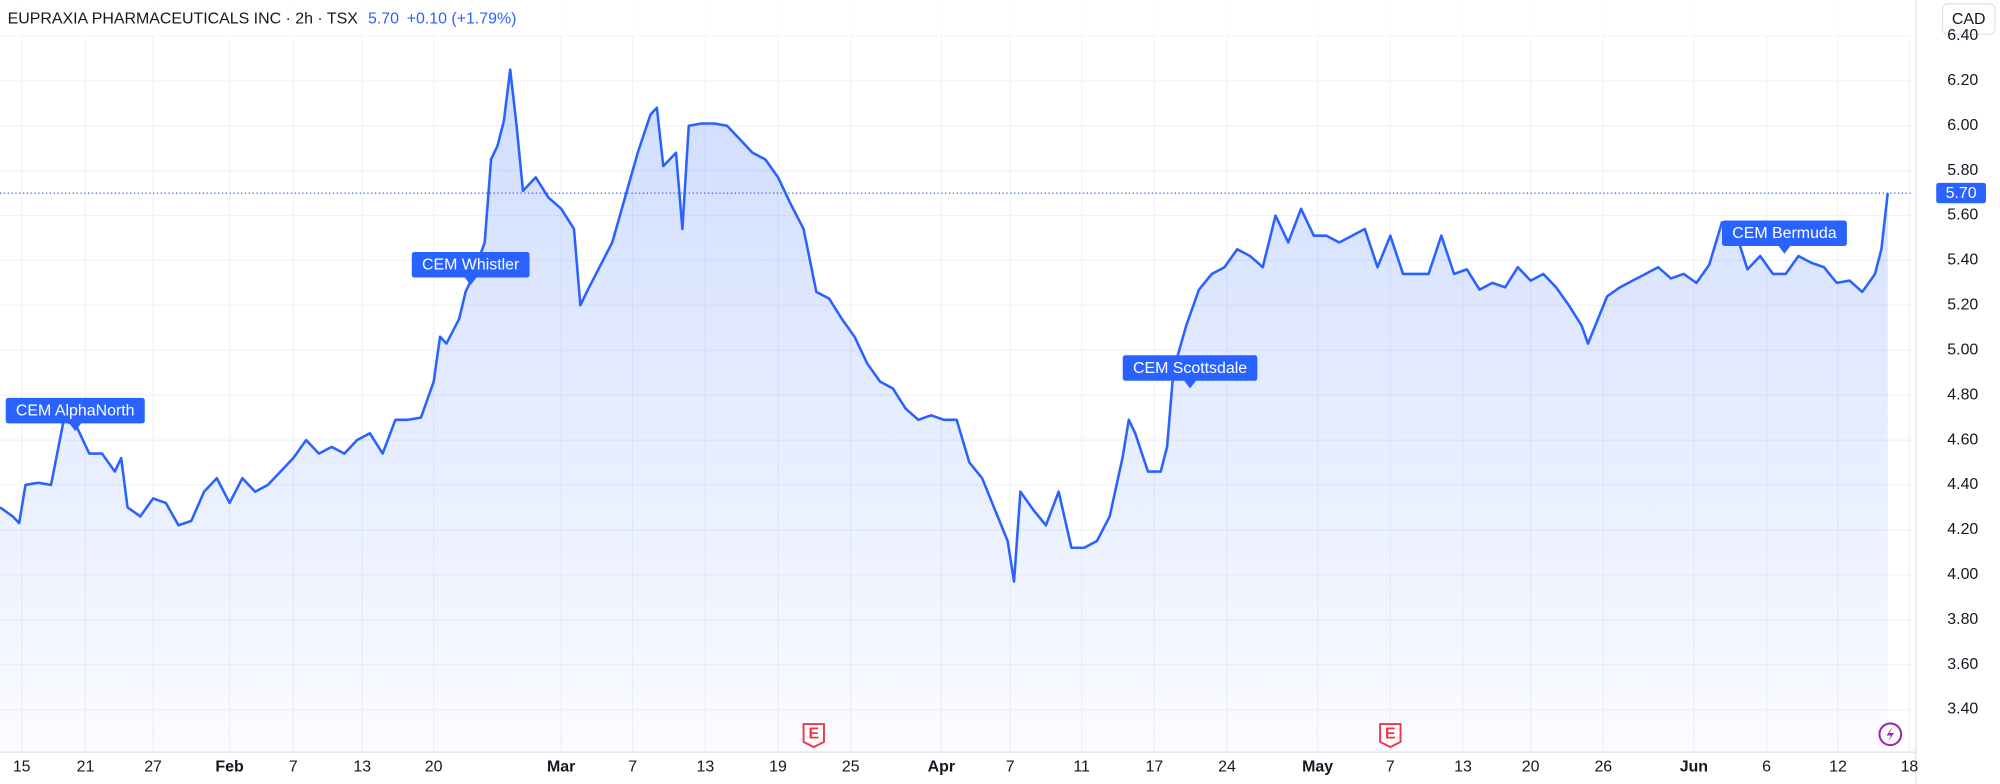 The height and width of the screenshot is (784, 2000). Describe the element at coordinates (1962, 215) in the screenshot. I see `y-tick-label: 5.60` at that location.